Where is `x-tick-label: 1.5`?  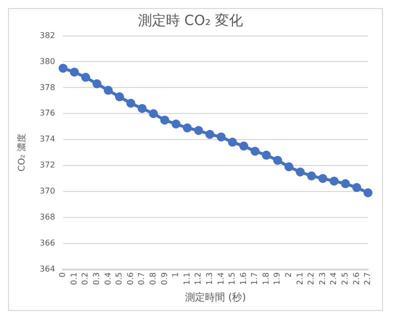
x-tick-label: 1.5 is located at coordinates (232, 279).